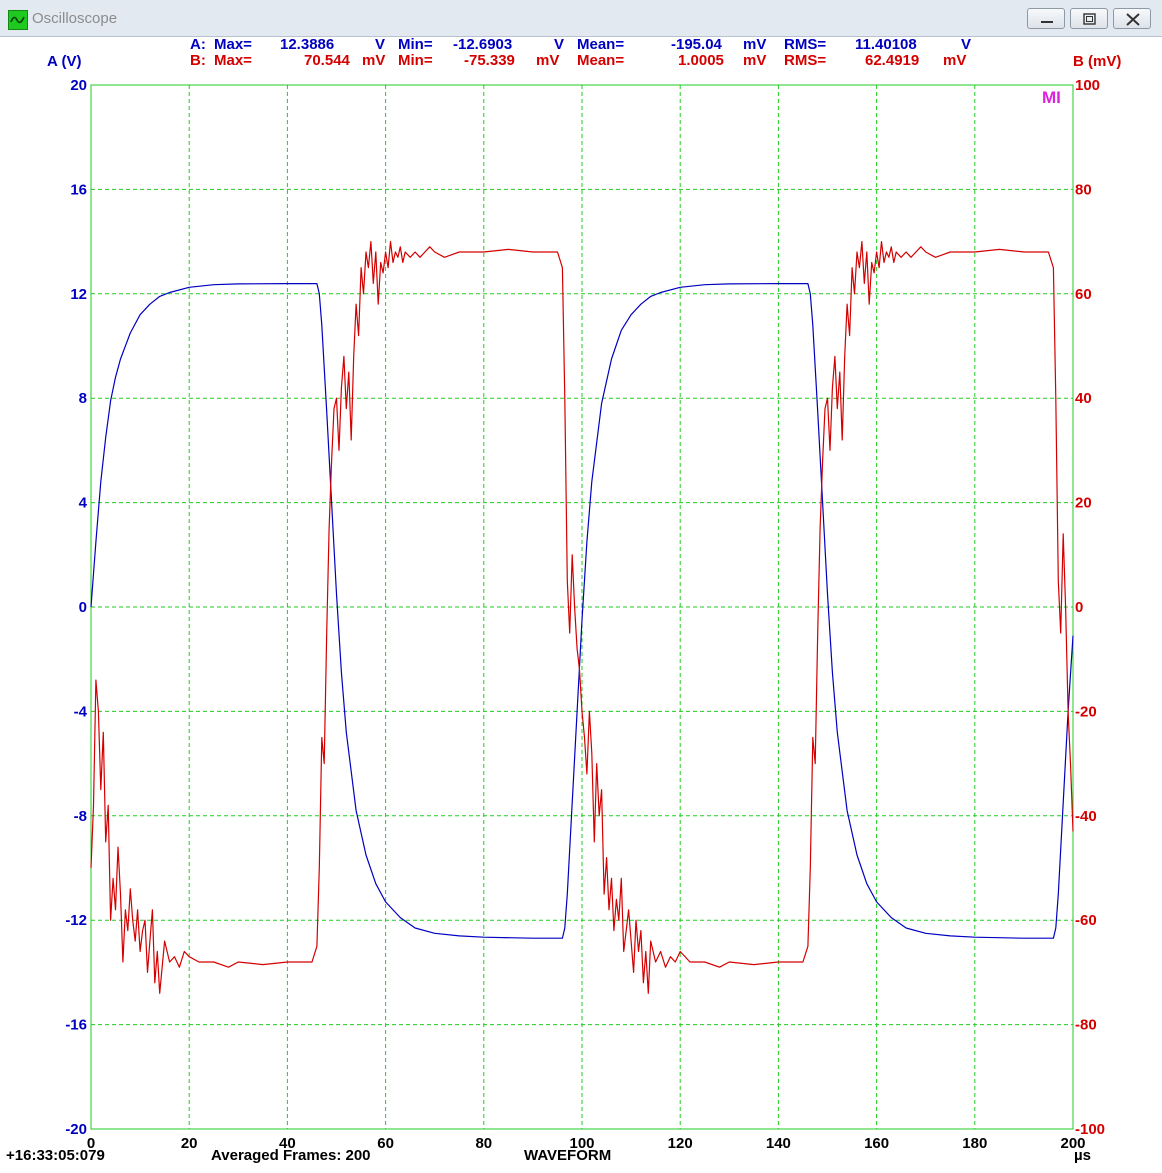 The height and width of the screenshot is (1173, 1162). What do you see at coordinates (307, 44) in the screenshot?
I see `stat-a-max-value: 12.3886` at bounding box center [307, 44].